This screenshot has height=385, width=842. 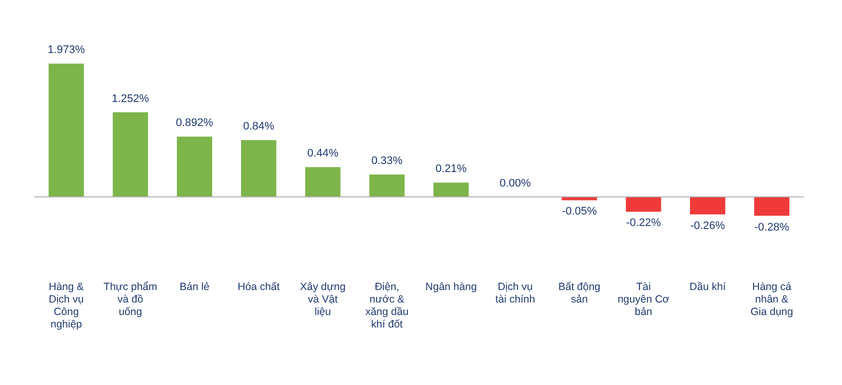 I want to click on data-label: 1.252%, so click(x=131, y=98).